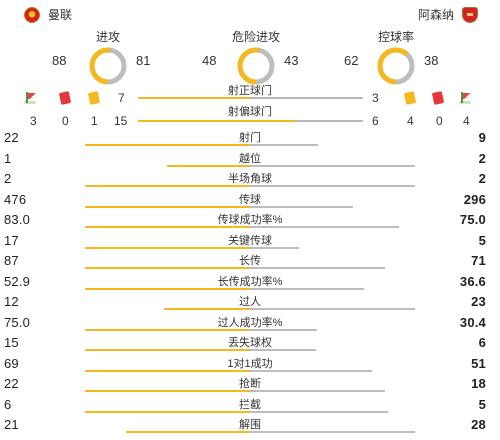 The image size is (500, 440). Describe the element at coordinates (478, 363) in the screenshot. I see `stat-away-value: 51` at that location.